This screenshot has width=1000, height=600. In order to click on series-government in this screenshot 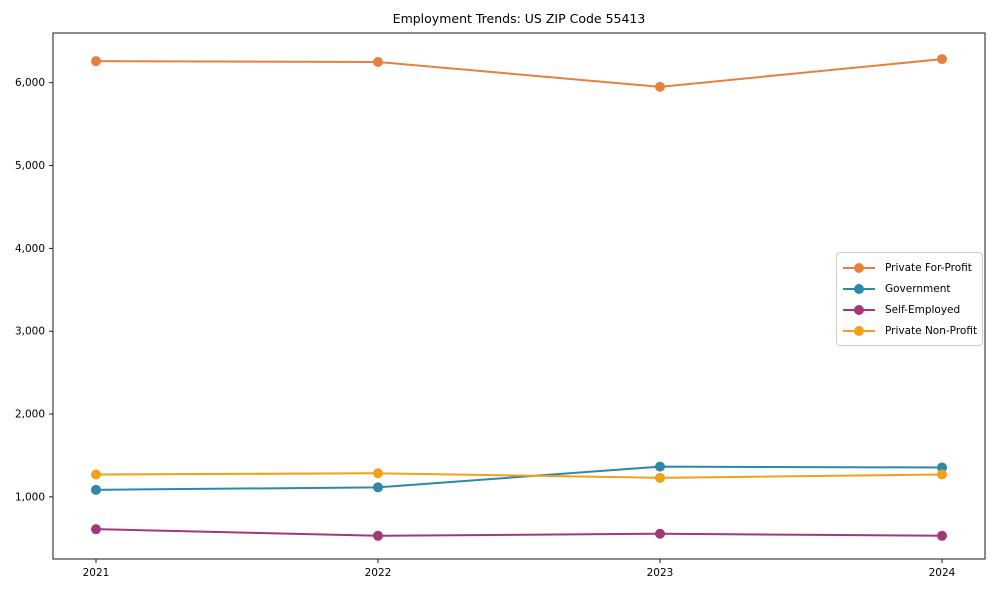, I will do `click(519, 478)`.